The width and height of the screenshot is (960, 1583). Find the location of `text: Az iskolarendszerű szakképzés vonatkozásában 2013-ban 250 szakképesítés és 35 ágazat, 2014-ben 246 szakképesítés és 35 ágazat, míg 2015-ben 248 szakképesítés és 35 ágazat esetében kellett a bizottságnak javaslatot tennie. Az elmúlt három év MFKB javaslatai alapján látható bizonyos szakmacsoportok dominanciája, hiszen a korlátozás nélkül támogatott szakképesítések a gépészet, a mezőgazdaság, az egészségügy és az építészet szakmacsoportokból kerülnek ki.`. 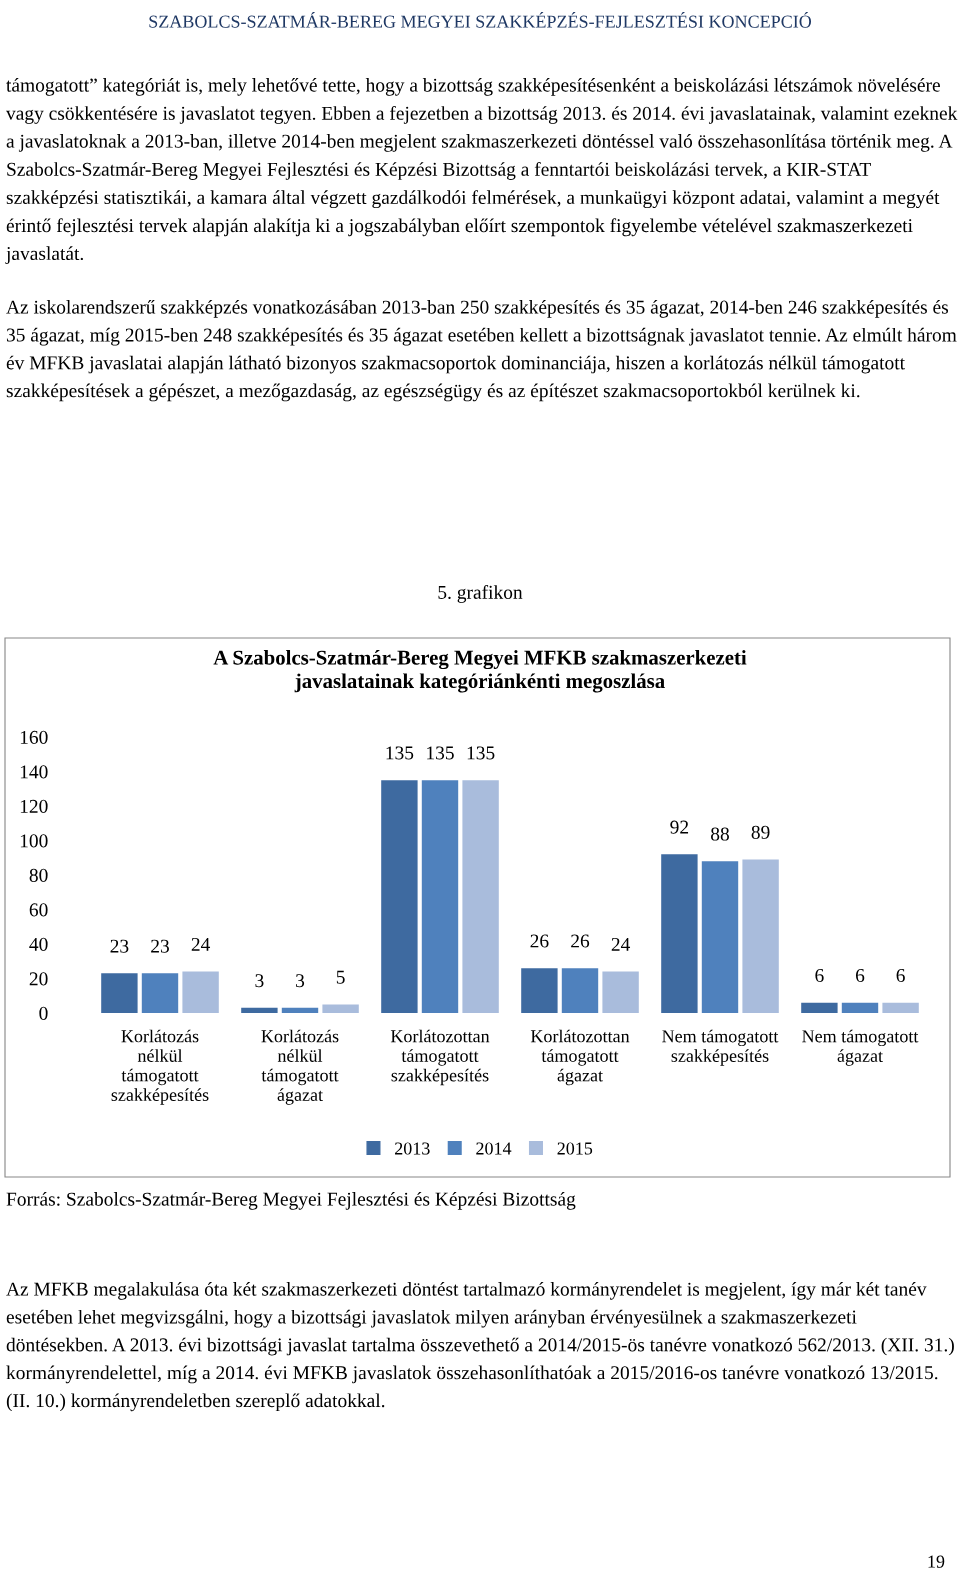

text: Az iskolarendszerű szakképzés vonatkozásában 2013-ban 250 szakképesítés és 35 ágazat, 2014-ben 246 szakképesítés és 35 ágazat, míg 2015-ben 248 szakképesítés és 35 ágazat esetében kellett a bizottságnak javaslatot tennie. Az elmúlt három év MFKB javaslatai alapján látható bizonyos szakmacsoportok dominanciája, hiszen a korlátozás nélkül támogatott szakképesítések a gépészet, a mezőgazdaság, az egészségügy és az építészet szakmacsoportokból kerülnek ki. is located at coordinates (481, 351).